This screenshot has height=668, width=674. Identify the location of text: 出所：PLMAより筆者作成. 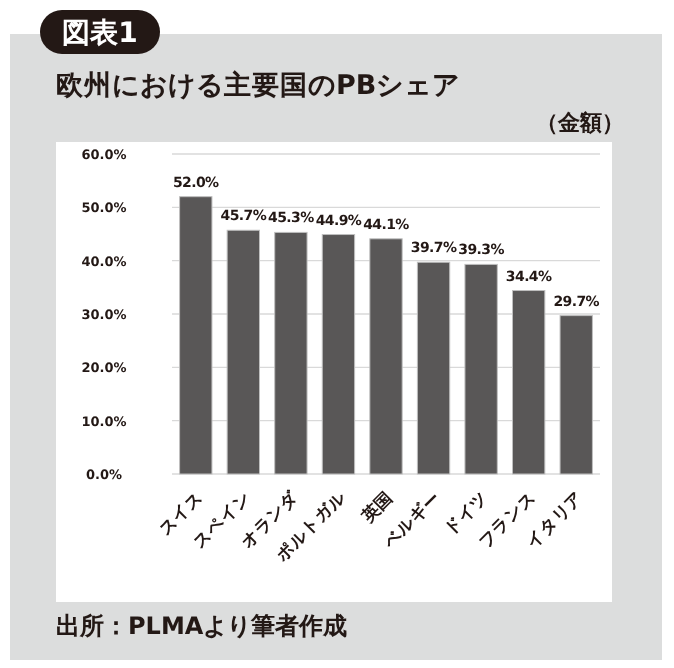
(202, 626).